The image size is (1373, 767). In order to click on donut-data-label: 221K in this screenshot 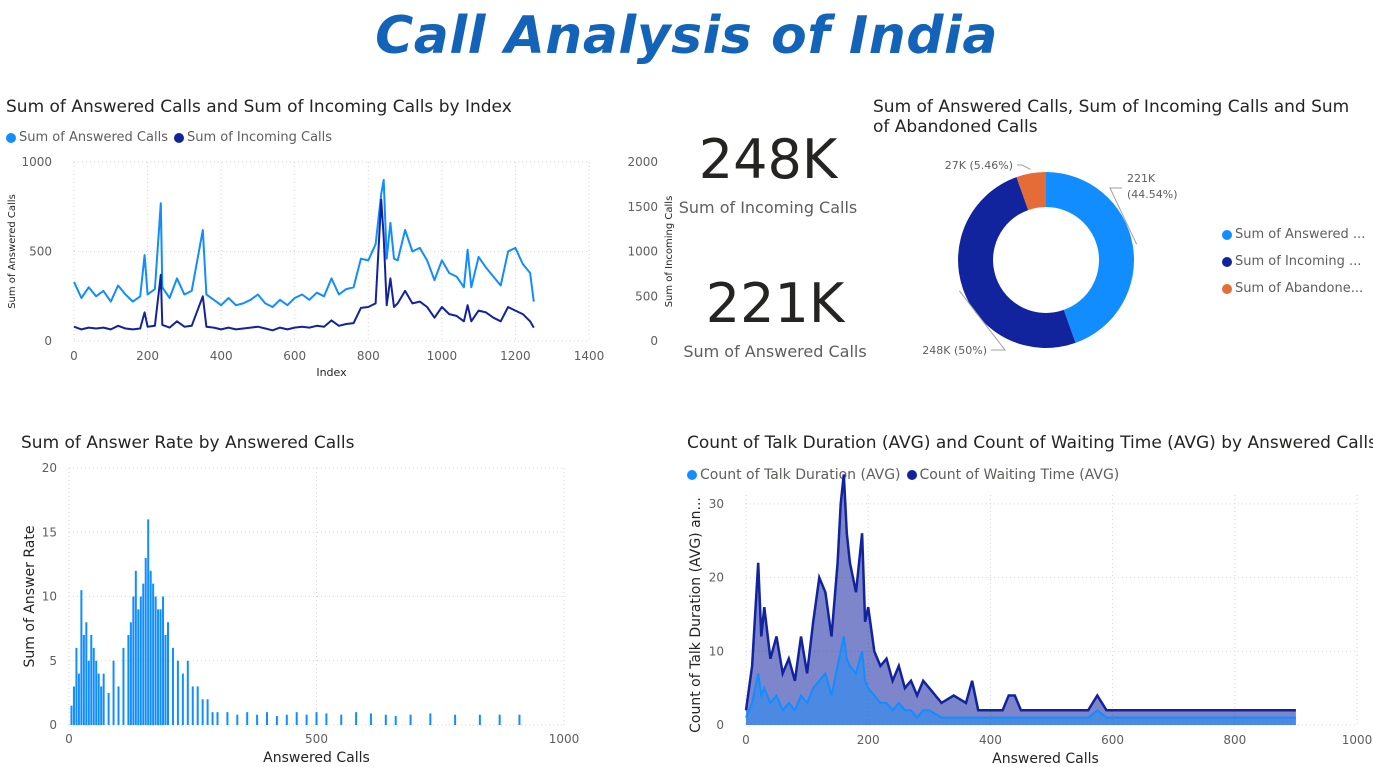, I will do `click(1141, 178)`.